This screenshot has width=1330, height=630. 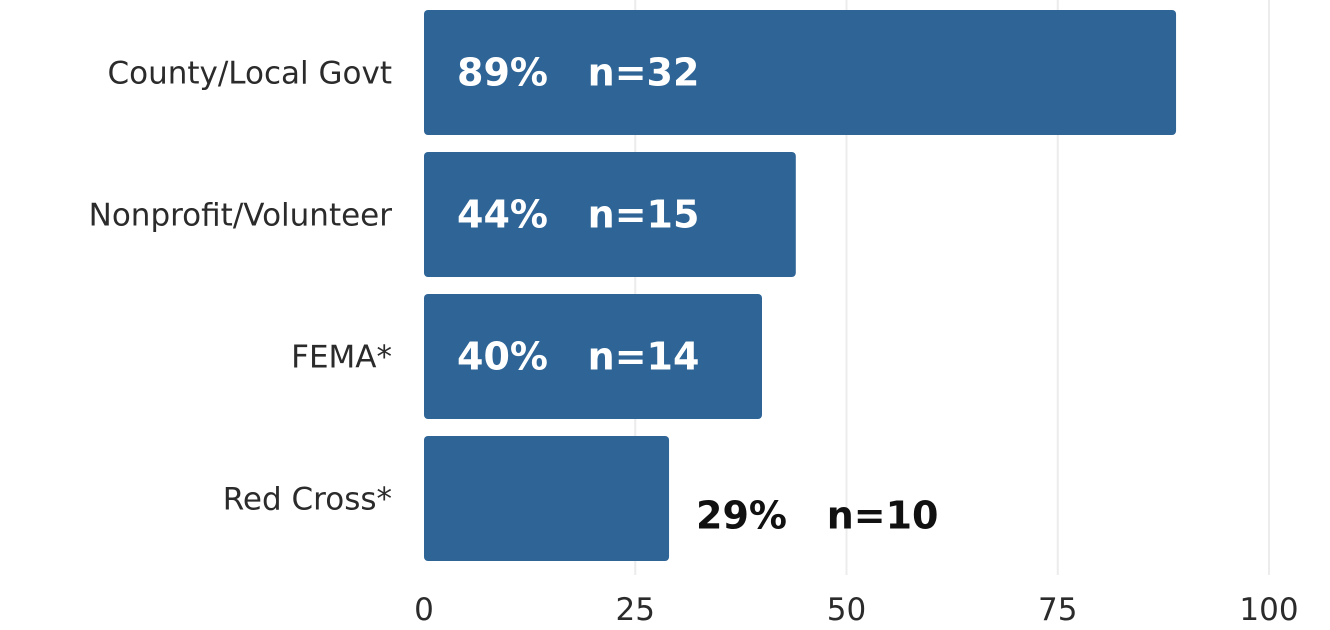 What do you see at coordinates (846, 610) in the screenshot?
I see `x-tick-label: 50` at bounding box center [846, 610].